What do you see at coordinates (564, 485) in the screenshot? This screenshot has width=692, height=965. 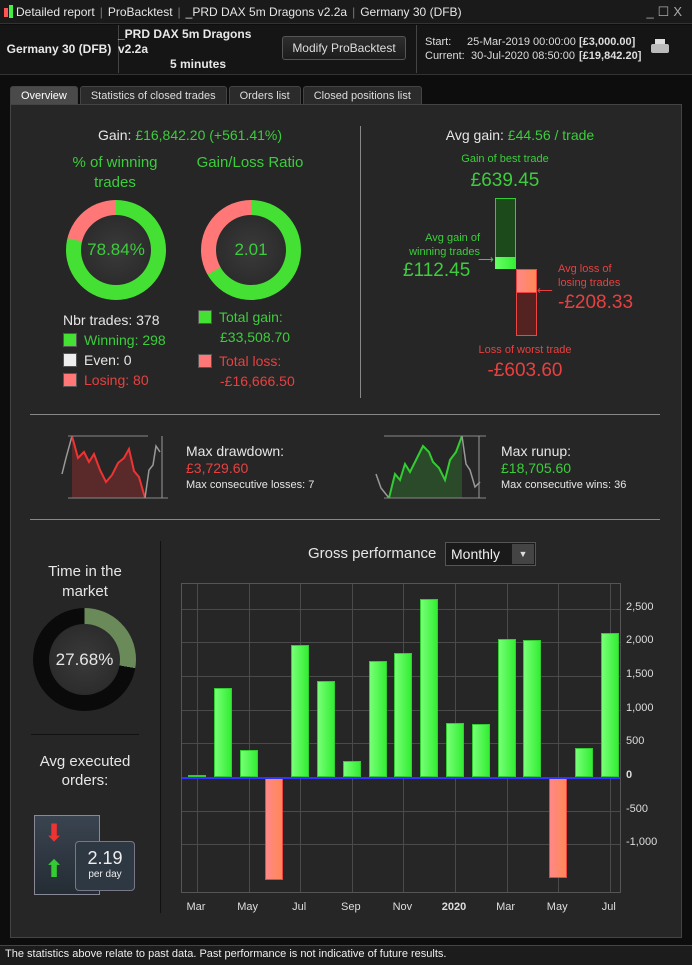 I see `consecutive-wins: Max consecutive wins: 36` at bounding box center [564, 485].